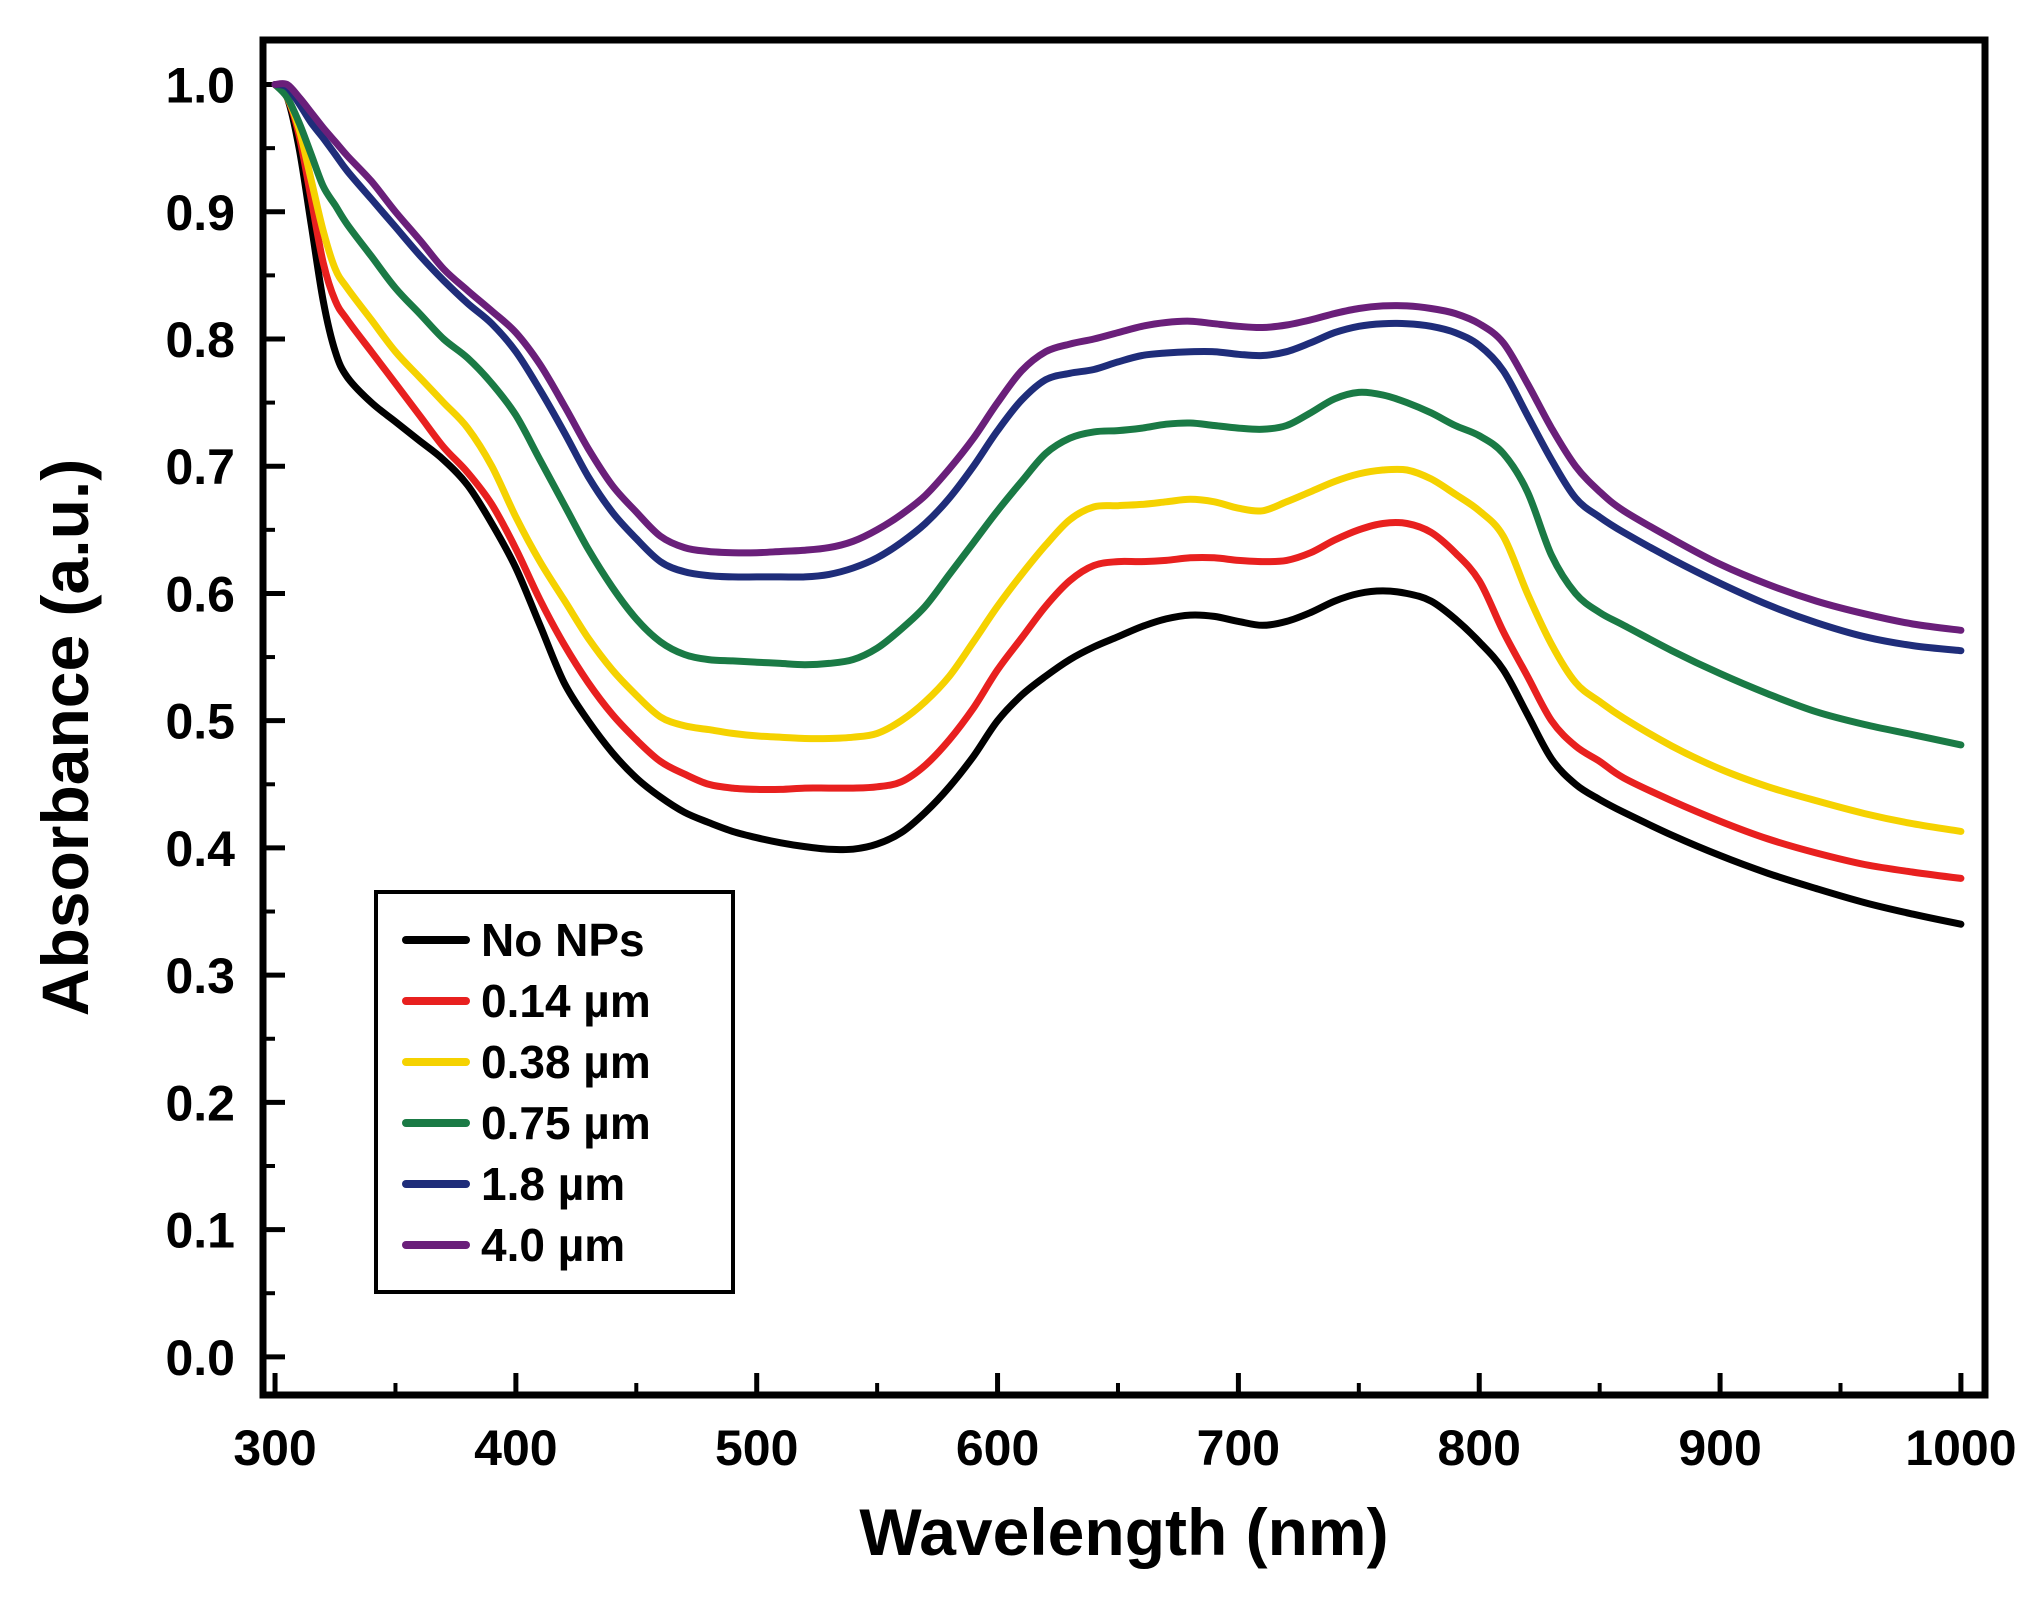 The width and height of the screenshot is (2032, 1600). I want to click on y-tick-label: 0.1, so click(200, 1231).